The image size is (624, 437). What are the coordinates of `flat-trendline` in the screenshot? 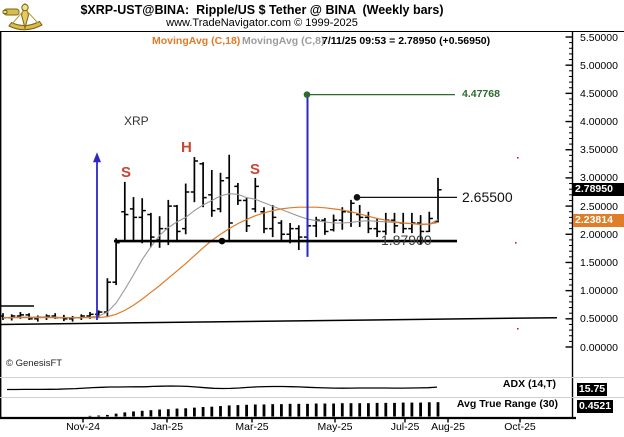 It's located at (279, 321).